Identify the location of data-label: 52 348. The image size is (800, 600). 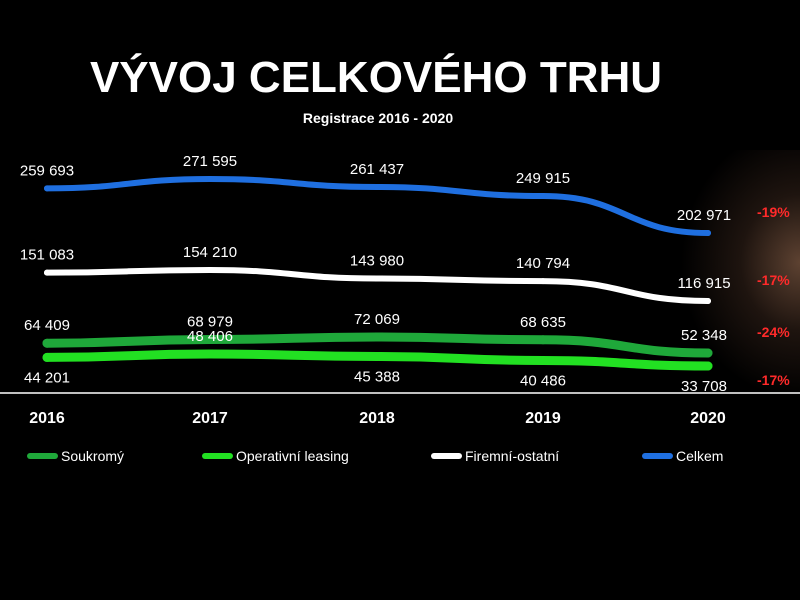
(704, 335).